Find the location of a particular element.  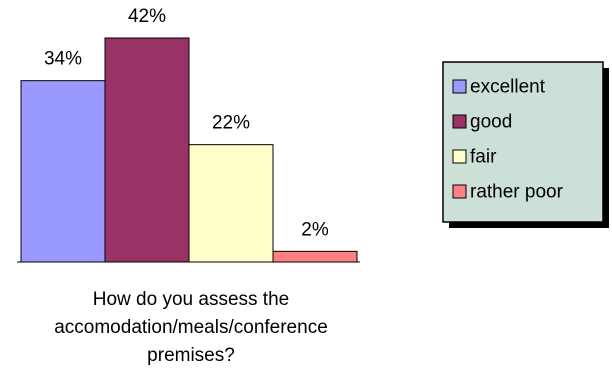

caption-line-1: How do you assess the is located at coordinates (191, 299).